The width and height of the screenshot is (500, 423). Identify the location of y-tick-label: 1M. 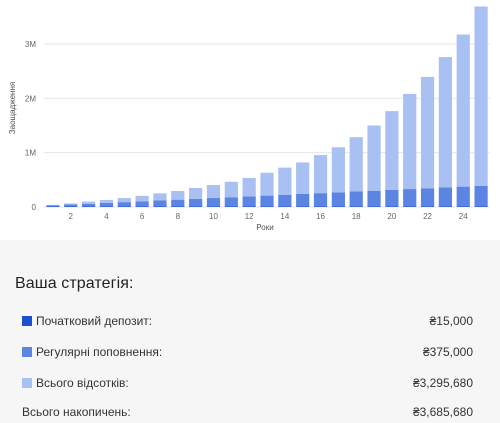
(30, 153).